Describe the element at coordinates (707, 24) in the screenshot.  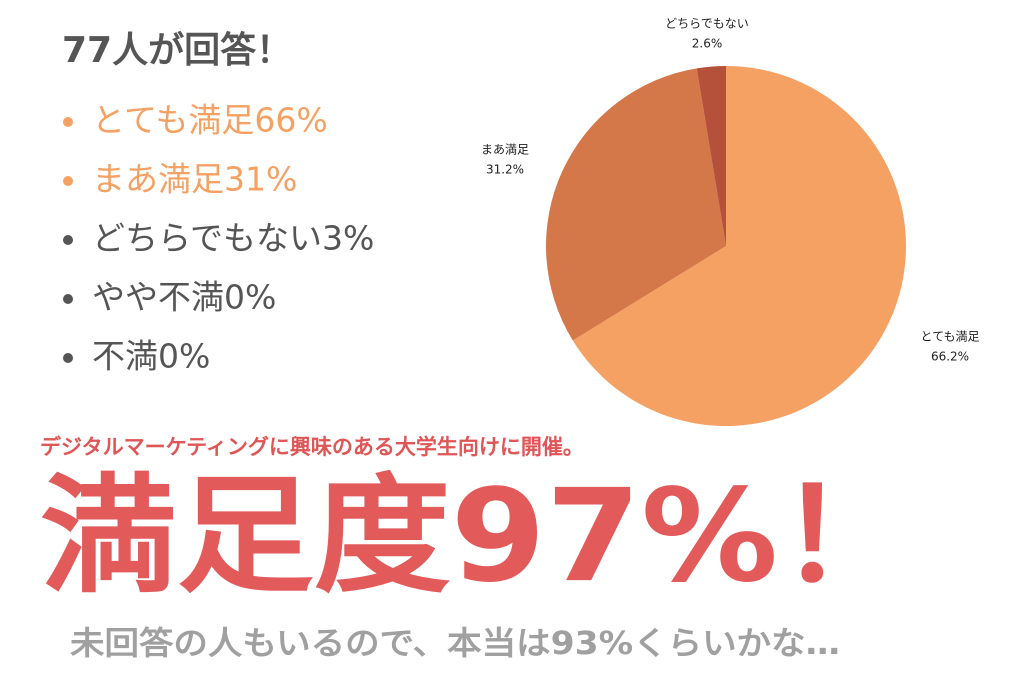
I see `slice-label: どちらでもない` at that location.